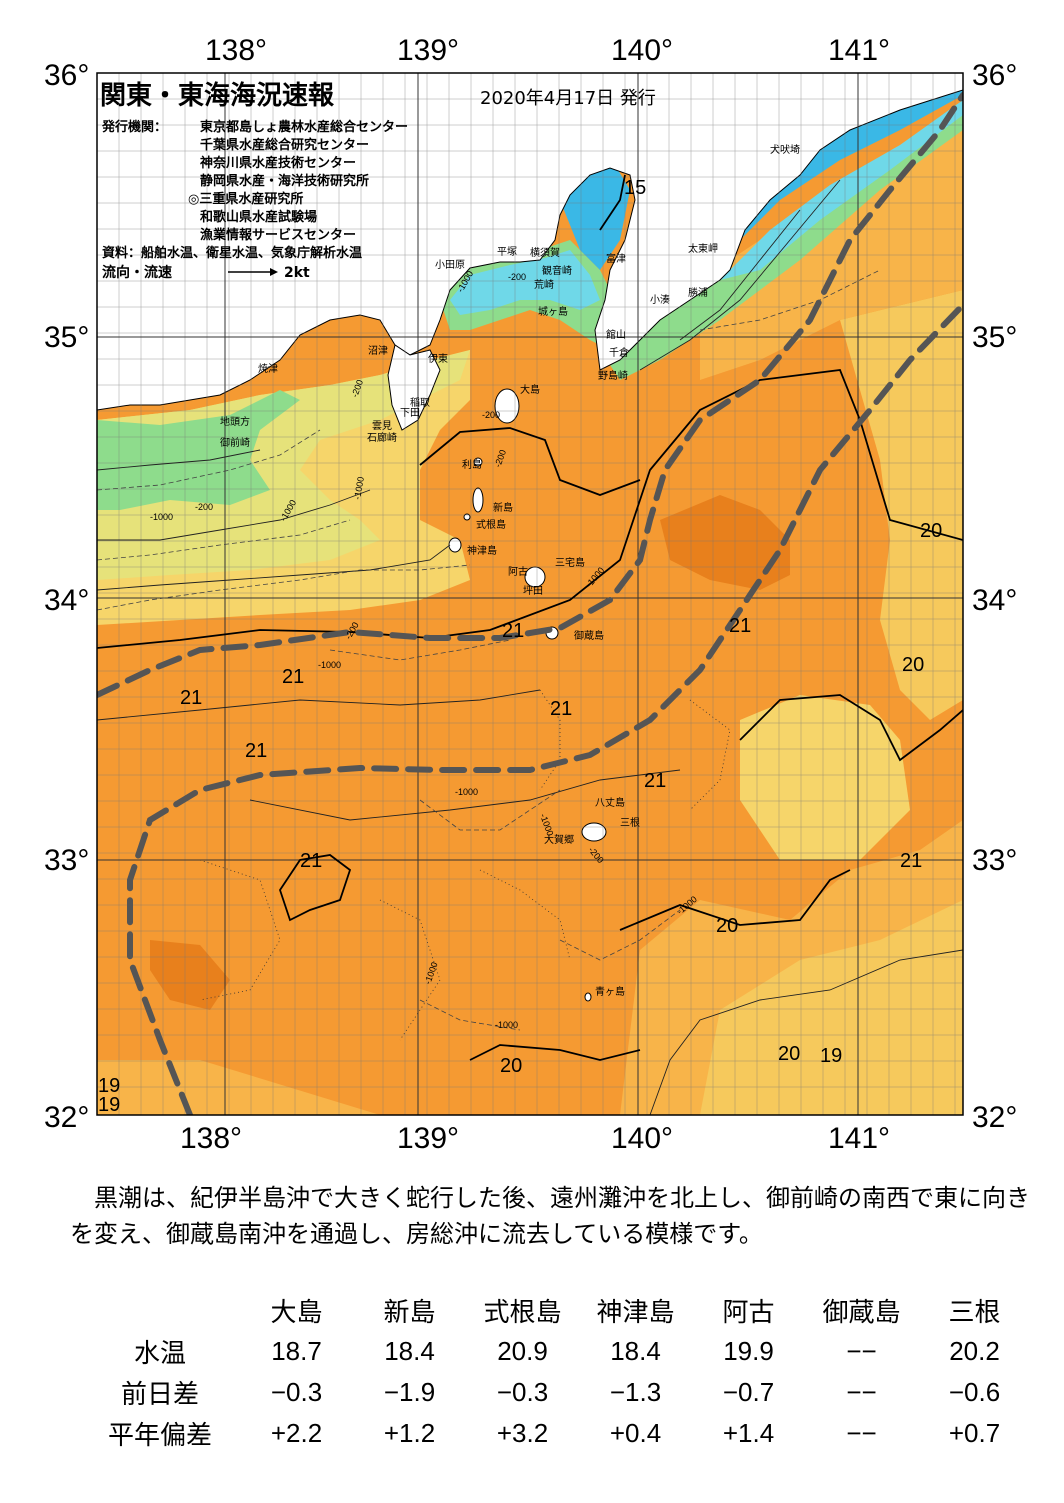 The image size is (1064, 1503). What do you see at coordinates (198, 450) in the screenshot?
I see `sst-zone-coast-green` at bounding box center [198, 450].